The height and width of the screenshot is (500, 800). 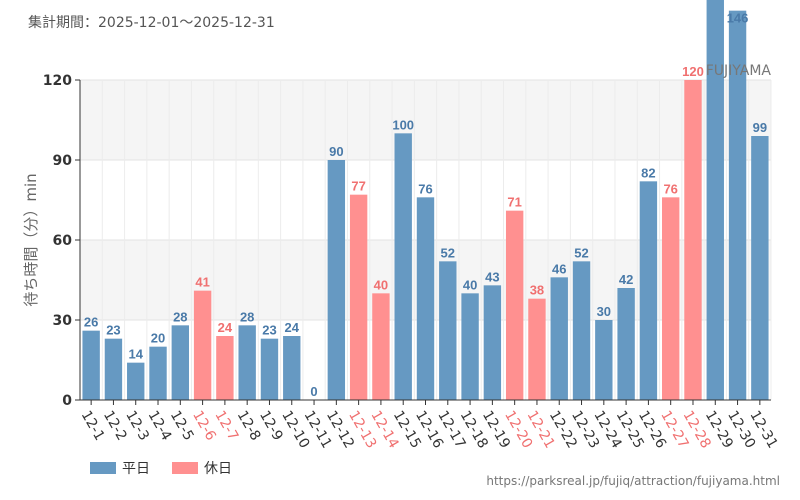 I want to click on chart-title: FUJIYAMA, so click(x=739, y=71).